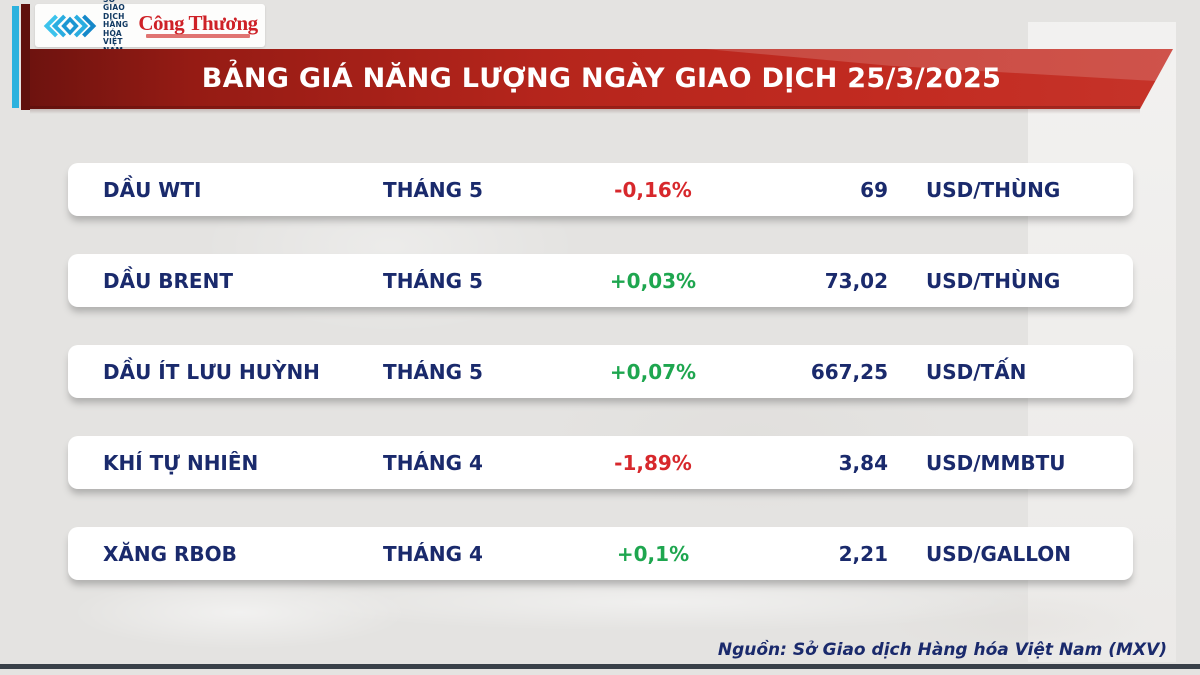  Describe the element at coordinates (996, 462) in the screenshot. I see `price-unit: USD/MMBTU` at that location.